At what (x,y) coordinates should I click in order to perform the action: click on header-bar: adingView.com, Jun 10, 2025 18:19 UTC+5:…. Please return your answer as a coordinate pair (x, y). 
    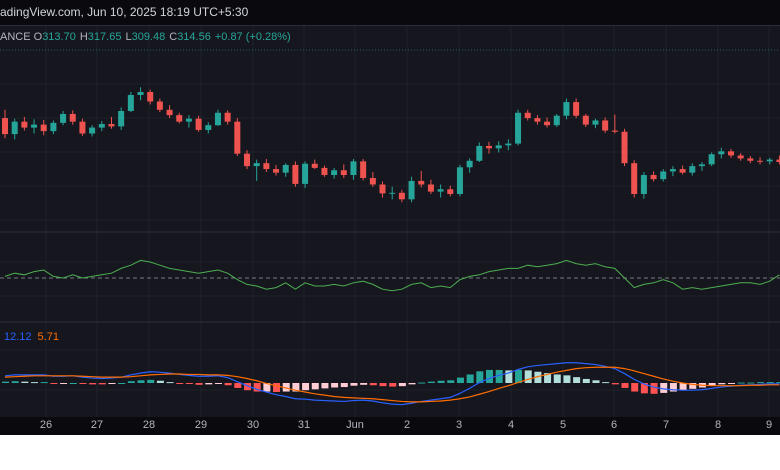
    Looking at the image, I should click on (390, 13).